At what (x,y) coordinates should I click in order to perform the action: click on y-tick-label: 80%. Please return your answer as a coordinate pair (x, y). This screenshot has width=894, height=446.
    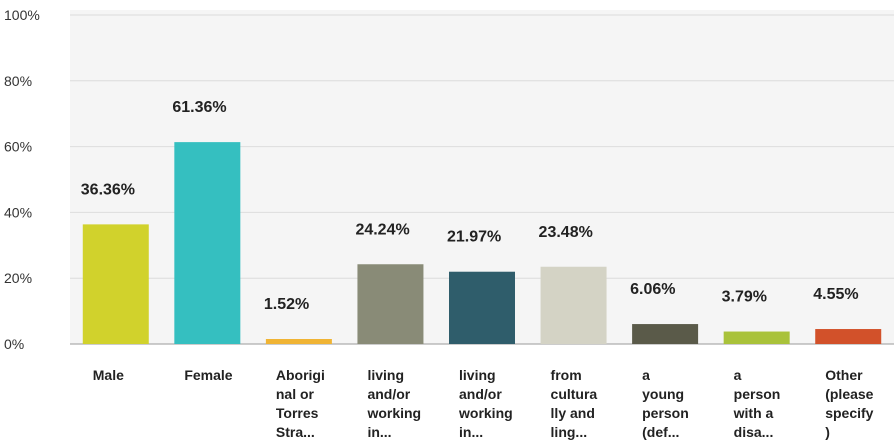
    Looking at the image, I should click on (18, 81).